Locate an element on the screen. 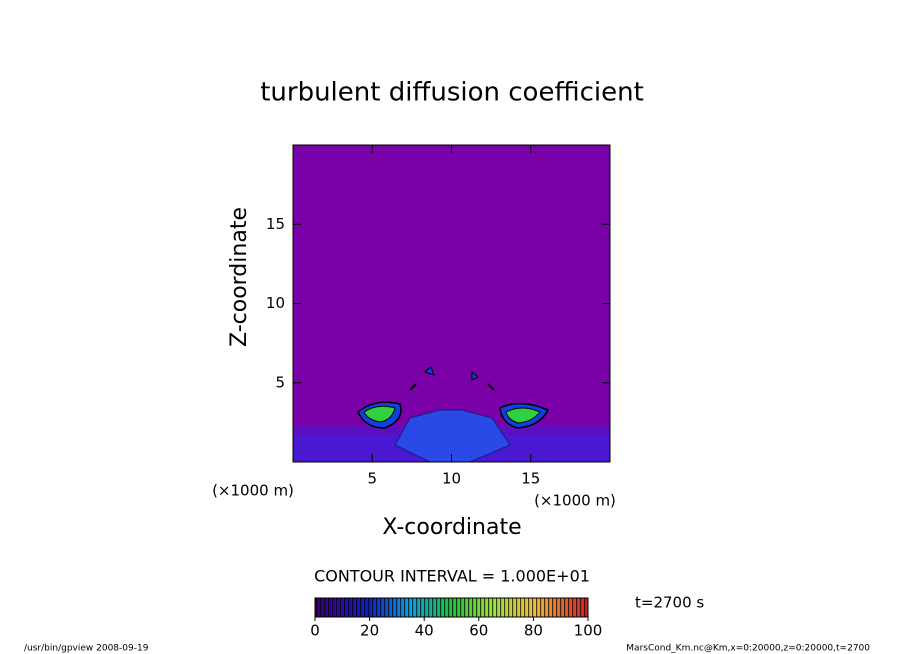  y-axis-label: Z-coordinate is located at coordinates (239, 277).